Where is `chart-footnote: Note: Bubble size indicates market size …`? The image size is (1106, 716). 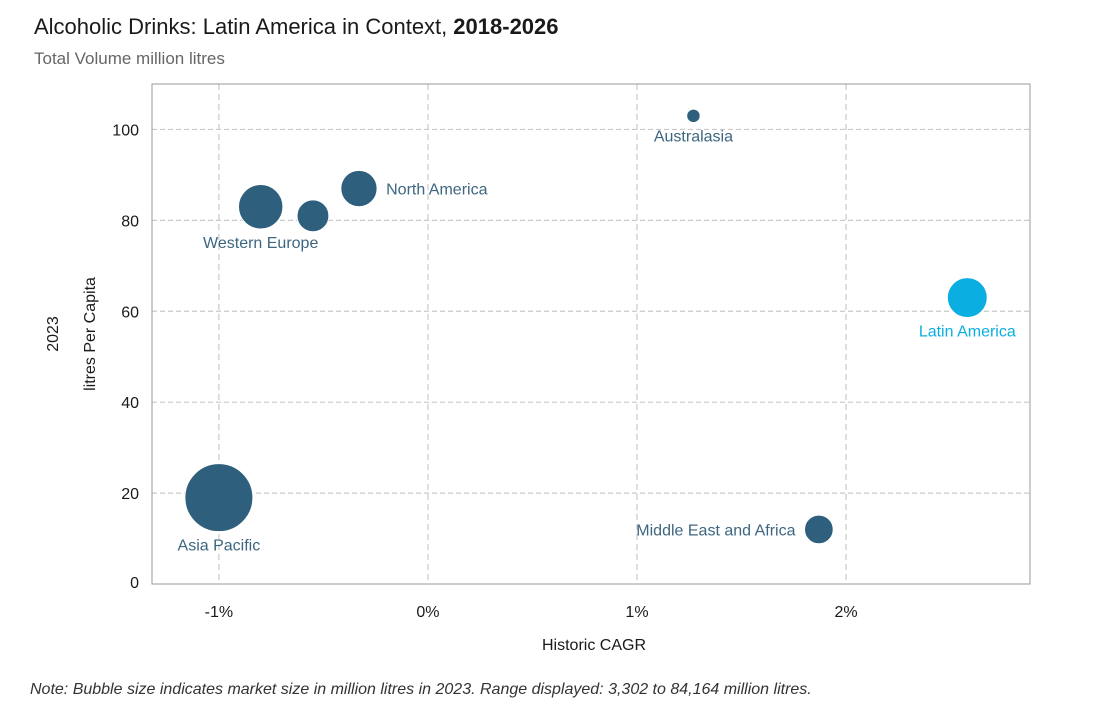 chart-footnote: Note: Bubble size indicates market size … is located at coordinates (421, 689).